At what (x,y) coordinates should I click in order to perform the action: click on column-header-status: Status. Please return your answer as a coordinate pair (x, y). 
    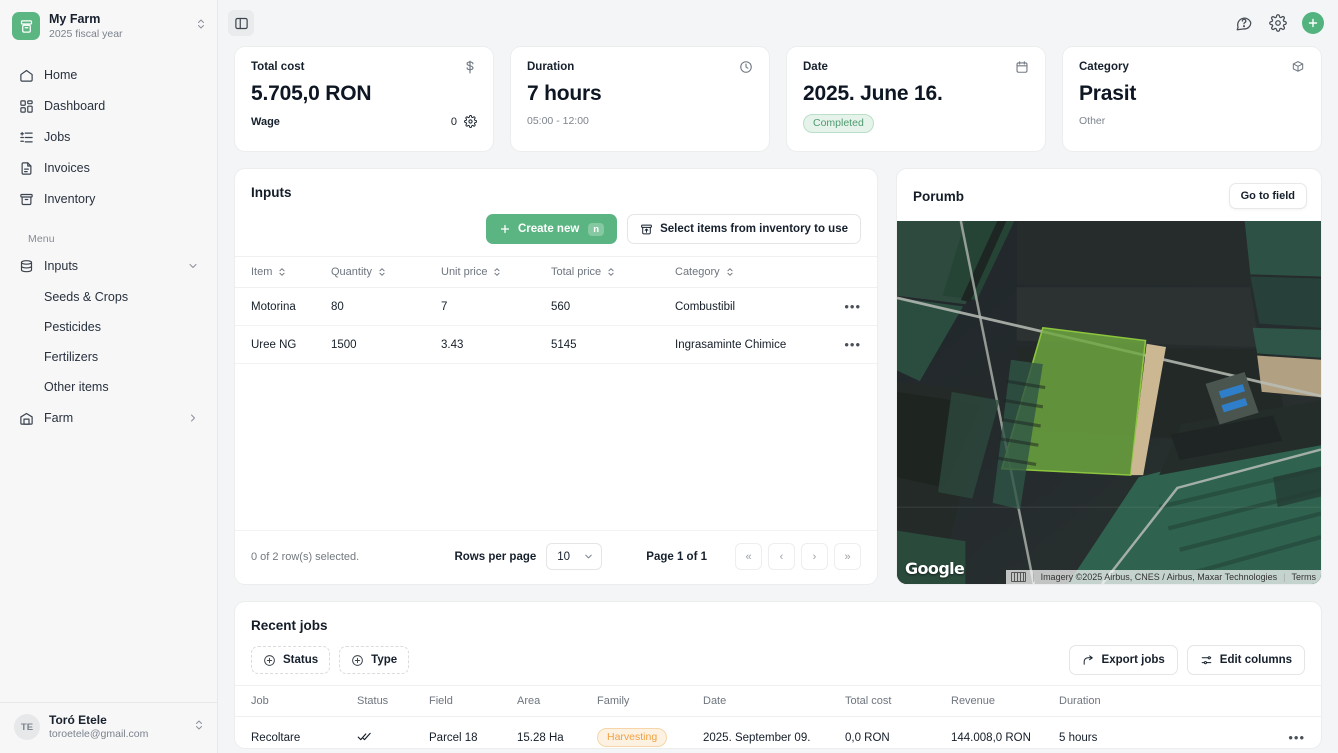
    Looking at the image, I should click on (393, 701).